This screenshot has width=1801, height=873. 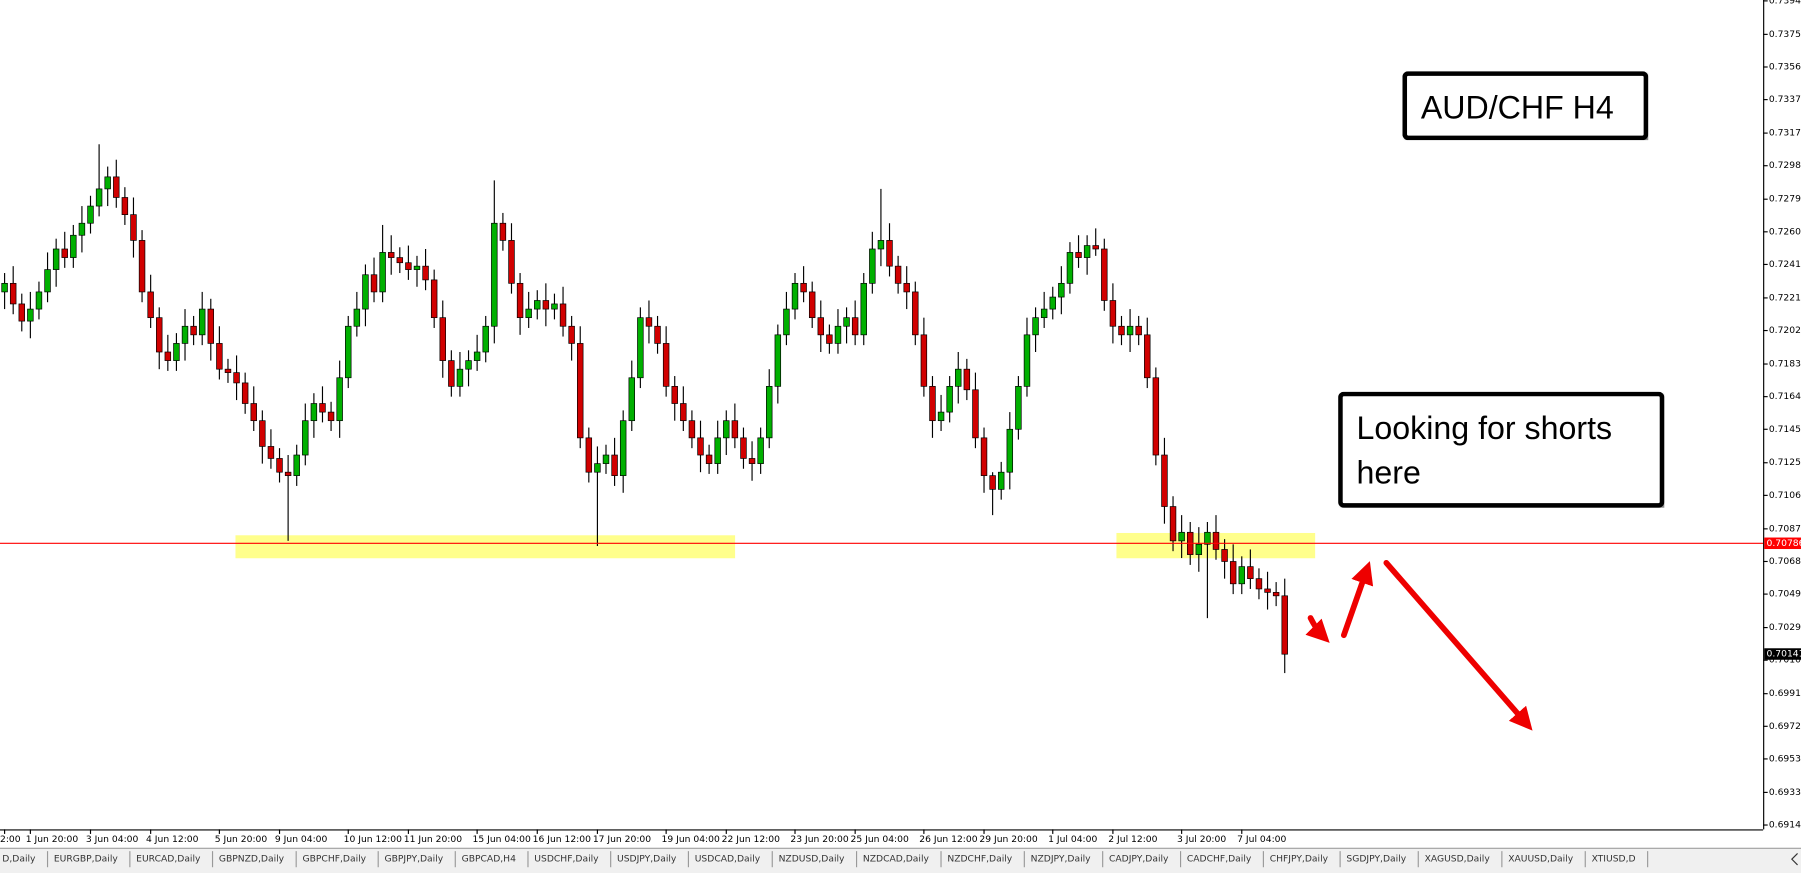 What do you see at coordinates (1139, 859) in the screenshot?
I see `tab: CADJPY,Daily` at bounding box center [1139, 859].